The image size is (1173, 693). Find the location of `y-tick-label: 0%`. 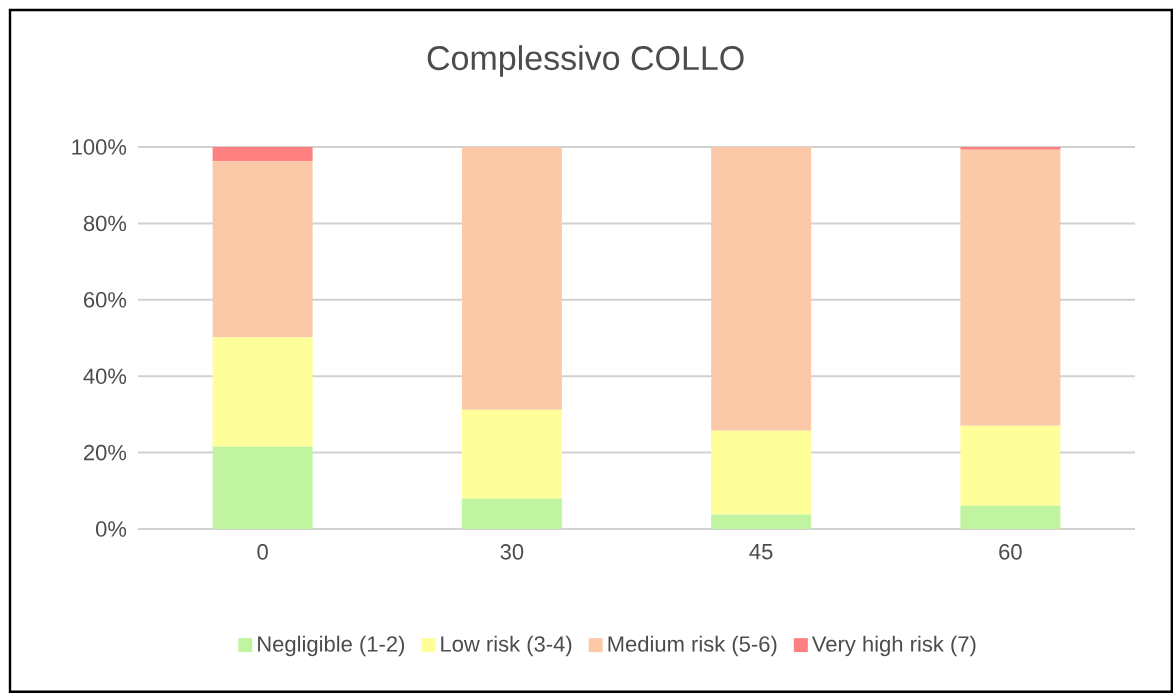

y-tick-label: 0% is located at coordinates (111, 529).